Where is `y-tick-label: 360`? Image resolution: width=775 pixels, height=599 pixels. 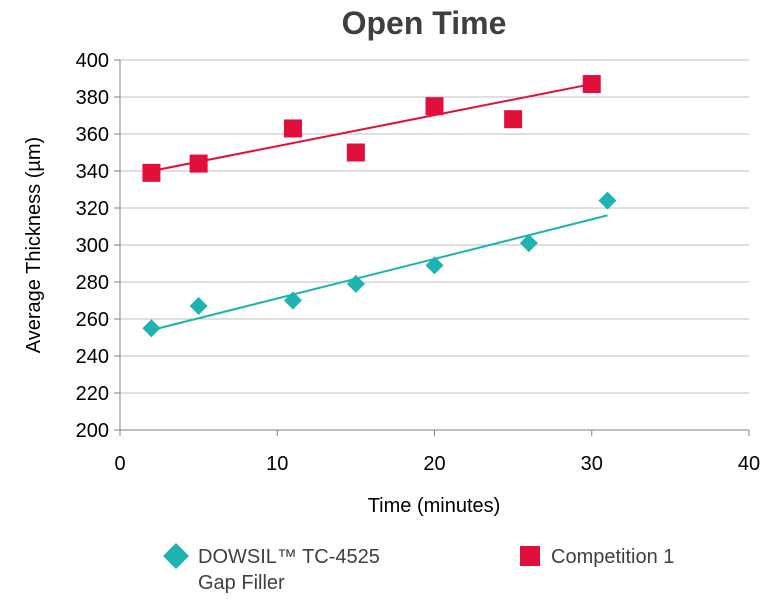
y-tick-label: 360 is located at coordinates (92, 135).